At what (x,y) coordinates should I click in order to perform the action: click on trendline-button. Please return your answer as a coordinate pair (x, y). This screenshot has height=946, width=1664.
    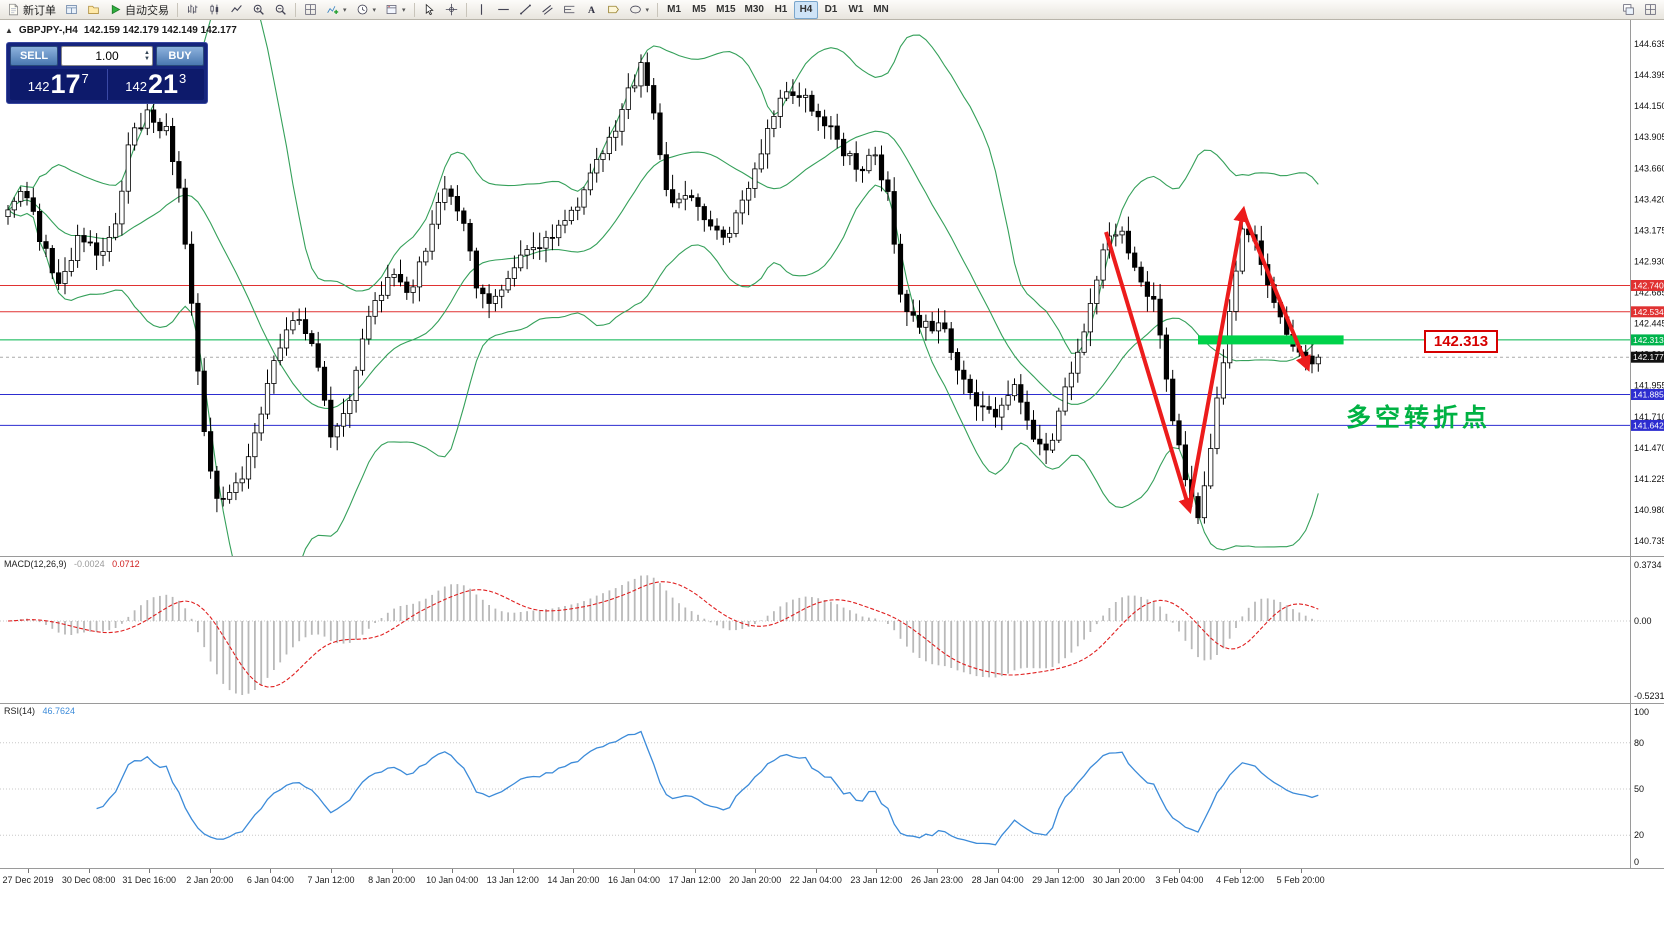
    Looking at the image, I should click on (525, 10).